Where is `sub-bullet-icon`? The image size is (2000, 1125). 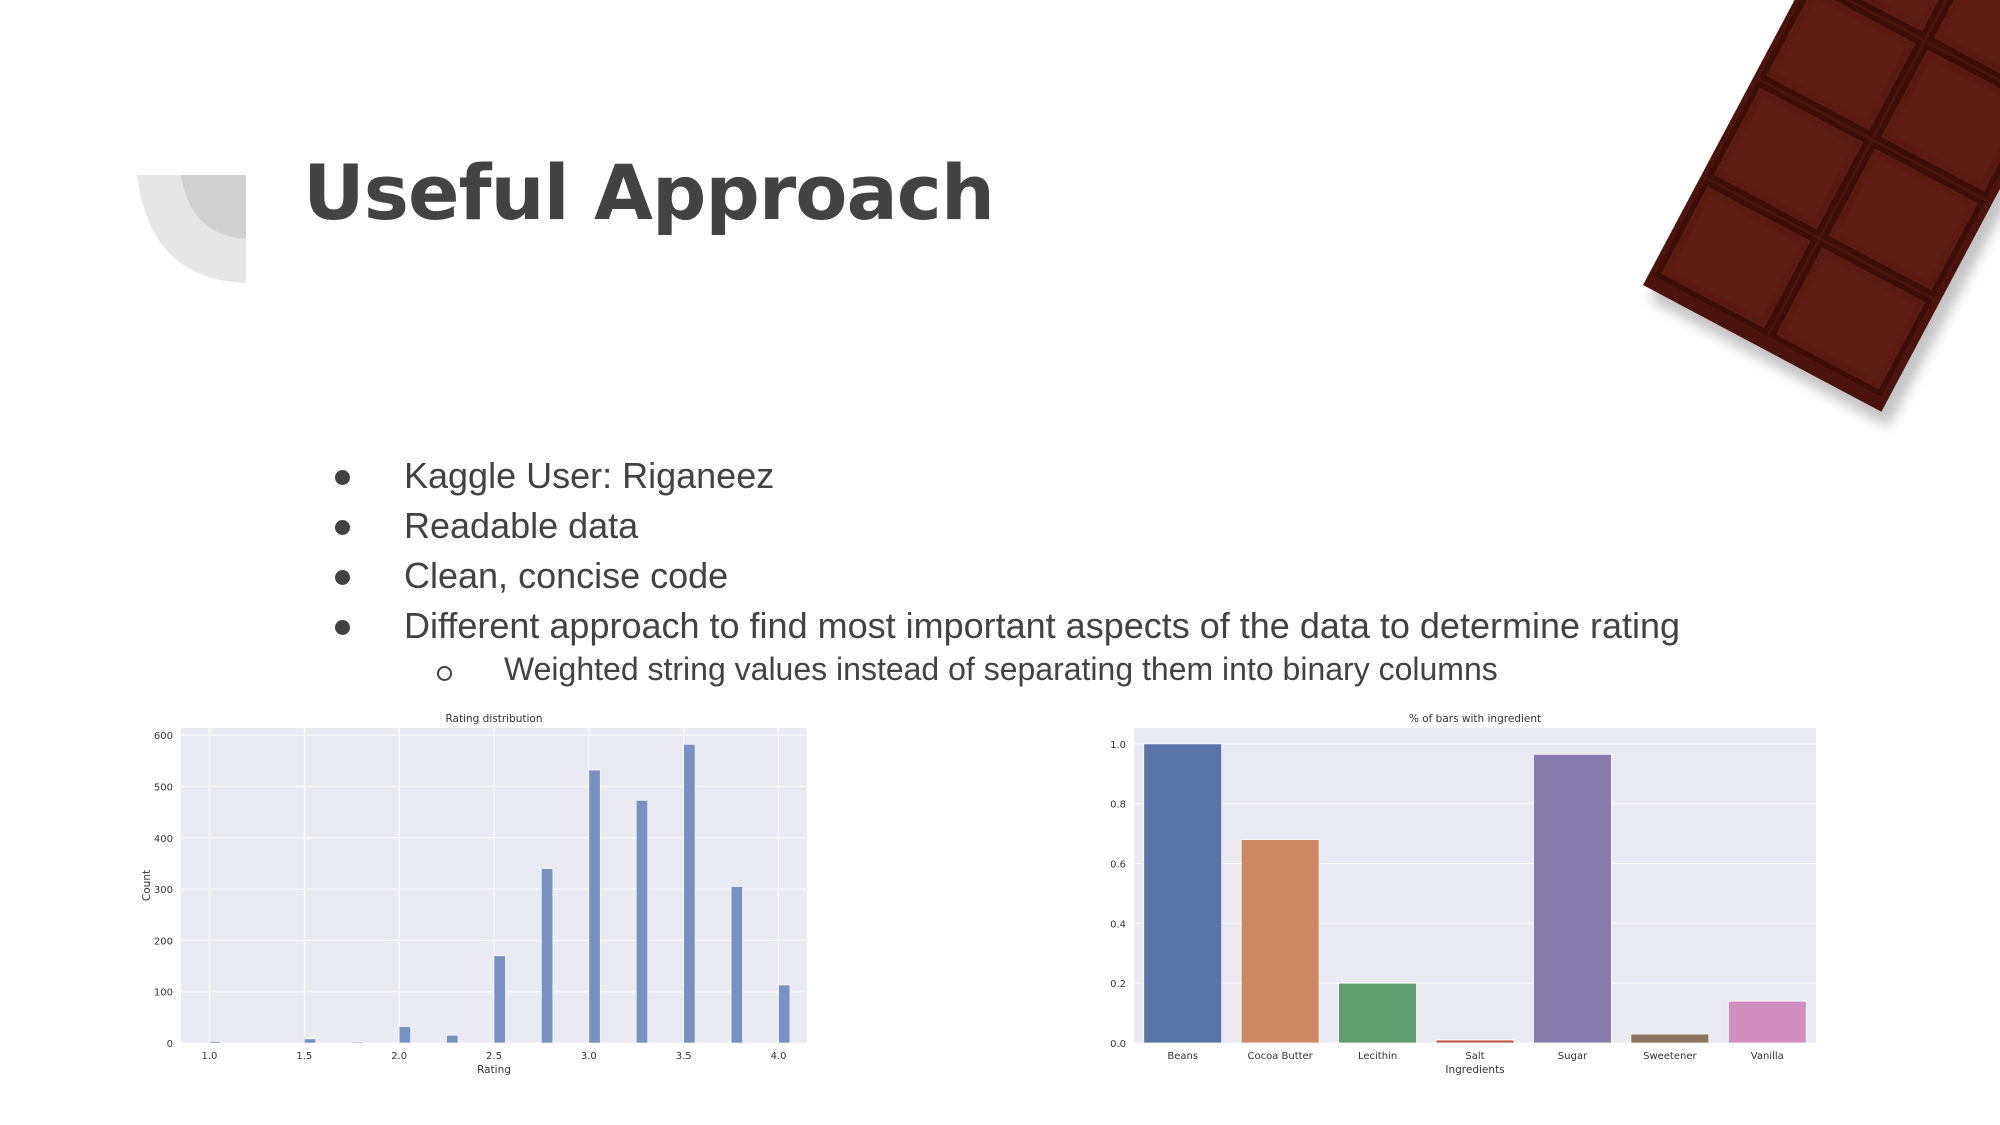
sub-bullet-icon is located at coordinates (444, 673).